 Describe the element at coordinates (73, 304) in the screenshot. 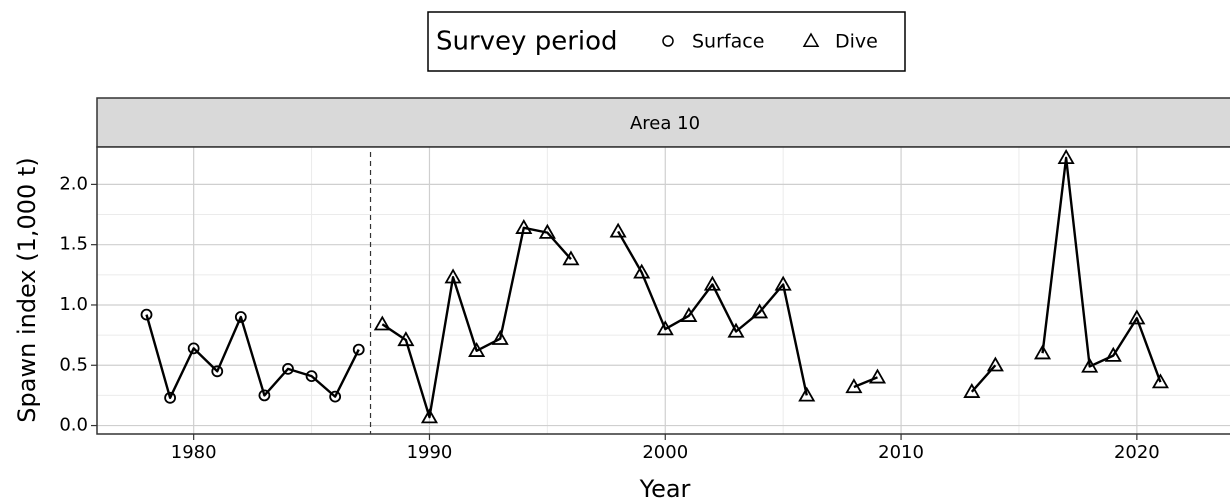

I see `y-tick-label: 1.0` at that location.